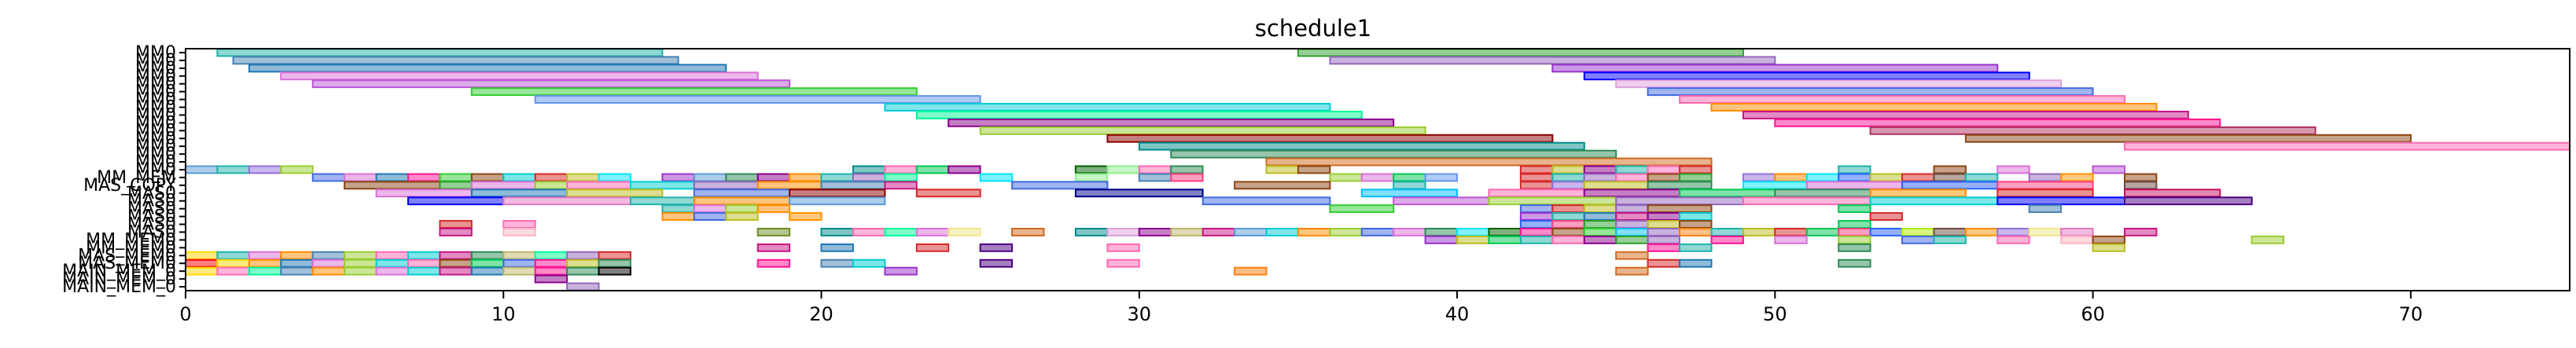  I want to click on x-tick-label: 10, so click(504, 314).